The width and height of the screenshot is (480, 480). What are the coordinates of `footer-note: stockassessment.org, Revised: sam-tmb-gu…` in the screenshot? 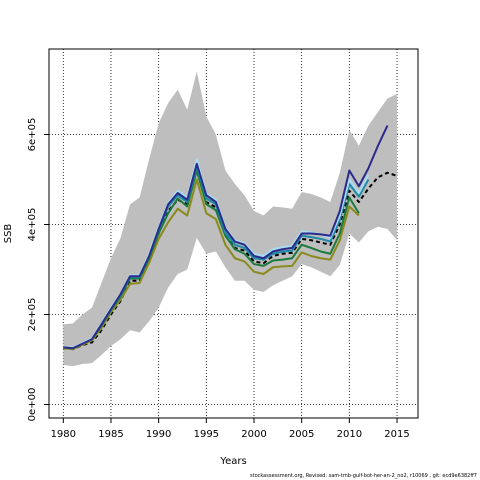 It's located at (363, 476).